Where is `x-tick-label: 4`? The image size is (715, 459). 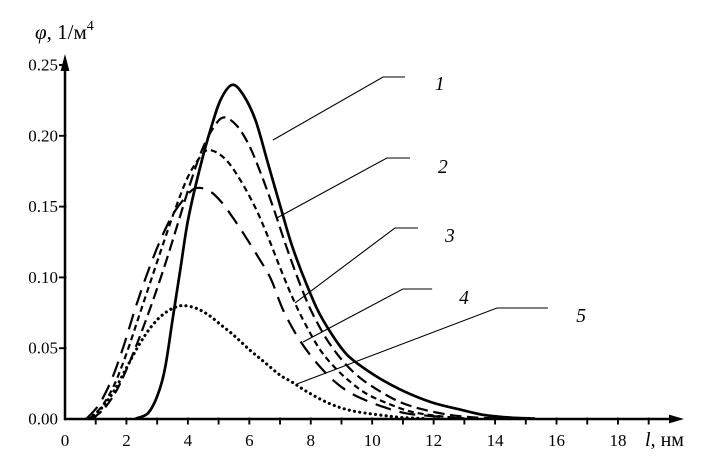
x-tick-label: 4 is located at coordinates (188, 440).